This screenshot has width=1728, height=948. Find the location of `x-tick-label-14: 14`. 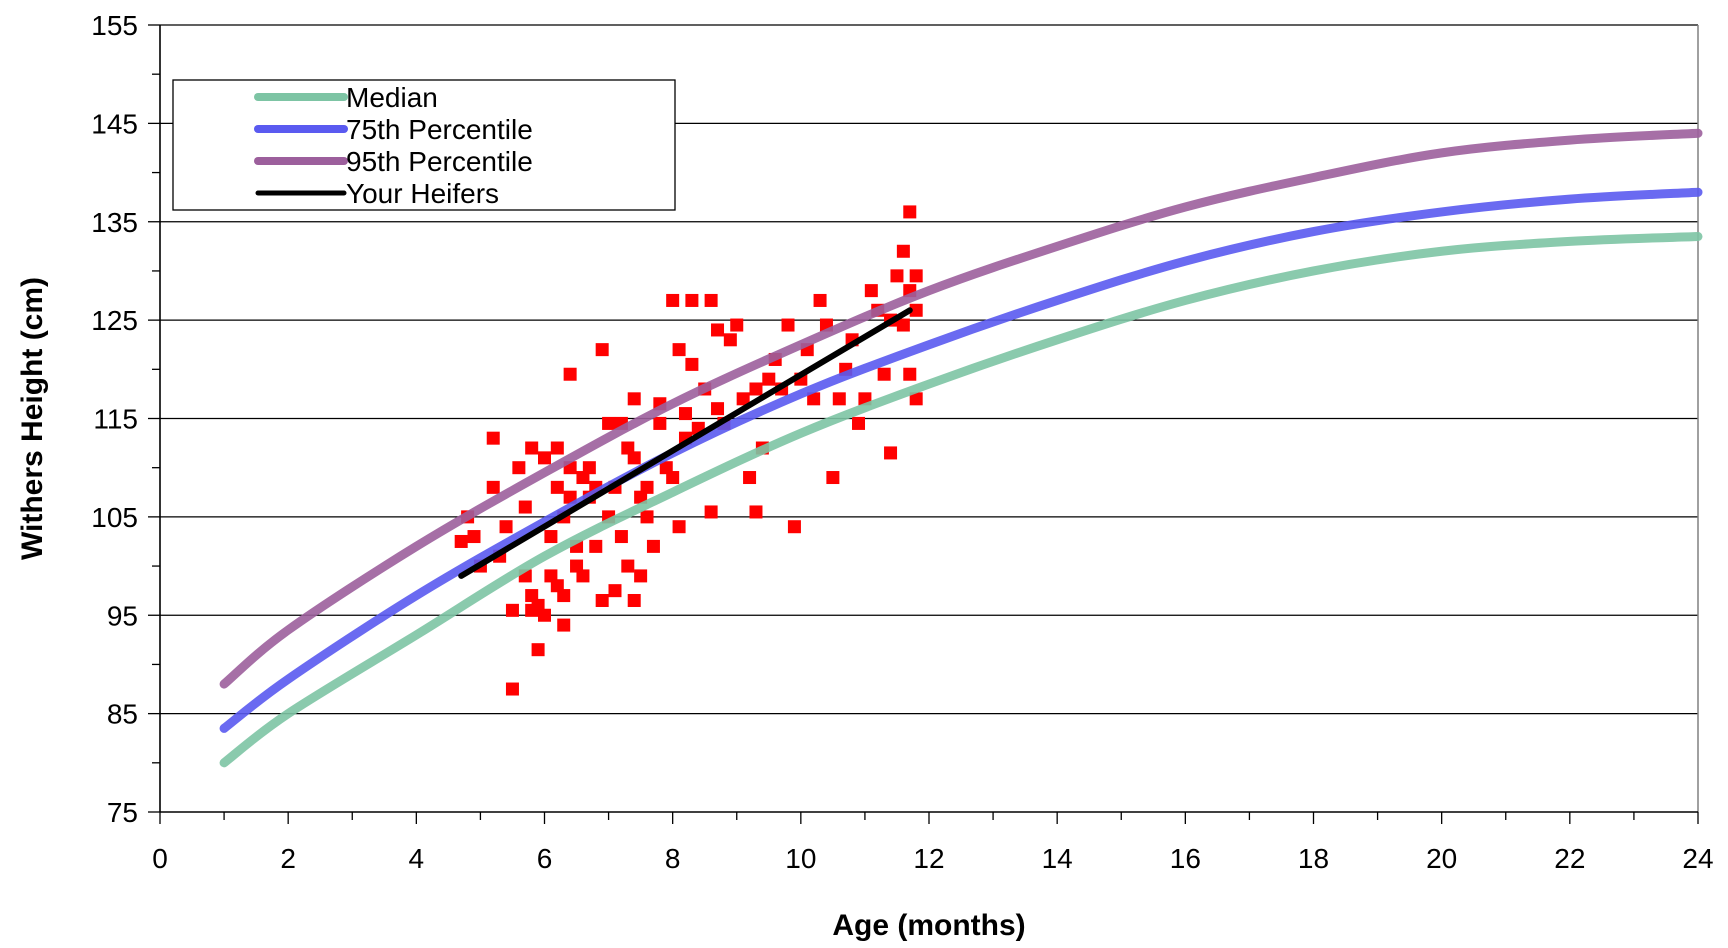

x-tick-label-14: 14 is located at coordinates (1057, 858).